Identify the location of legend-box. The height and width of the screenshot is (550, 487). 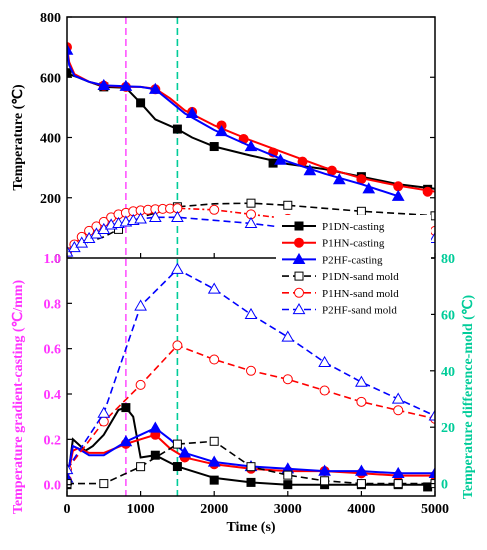
(353, 268).